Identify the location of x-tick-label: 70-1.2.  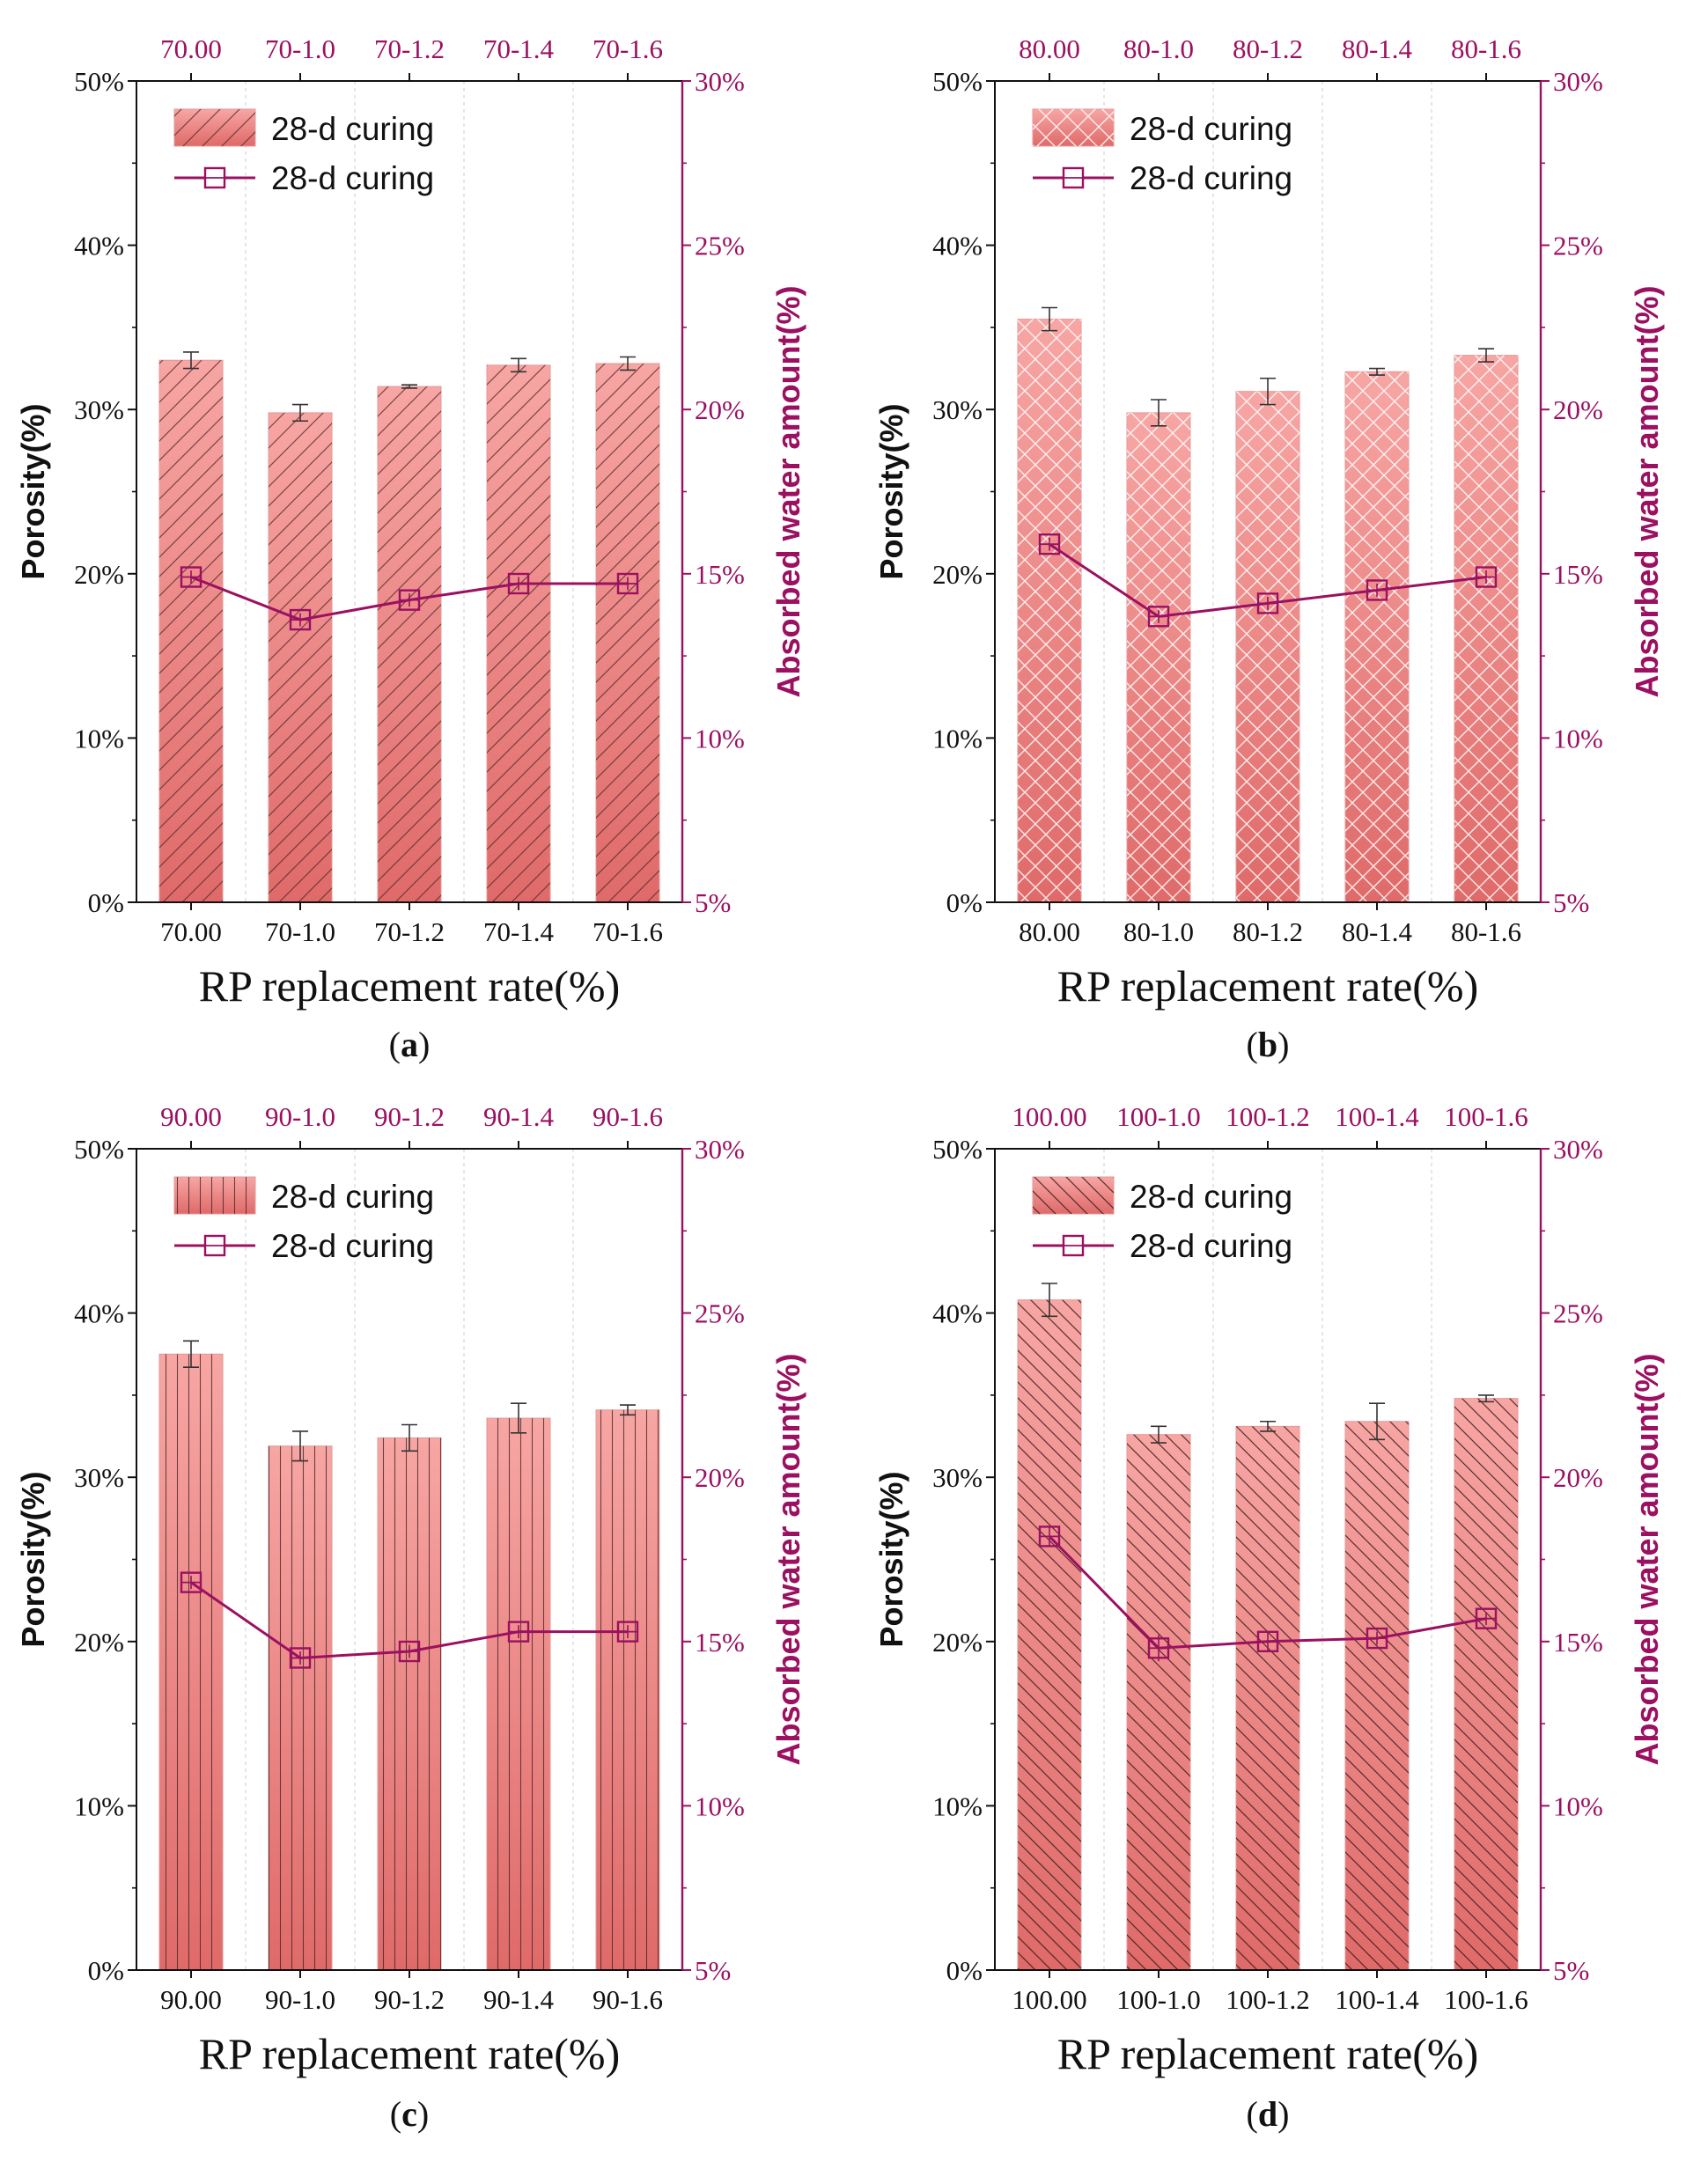
(409, 931).